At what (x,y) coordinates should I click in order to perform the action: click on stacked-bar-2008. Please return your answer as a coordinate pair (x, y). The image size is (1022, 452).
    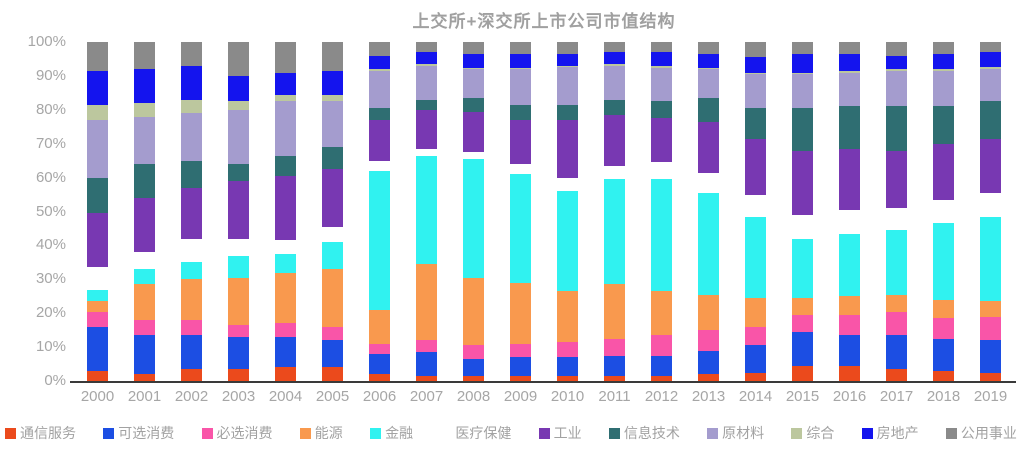
    Looking at the image, I should click on (473, 211).